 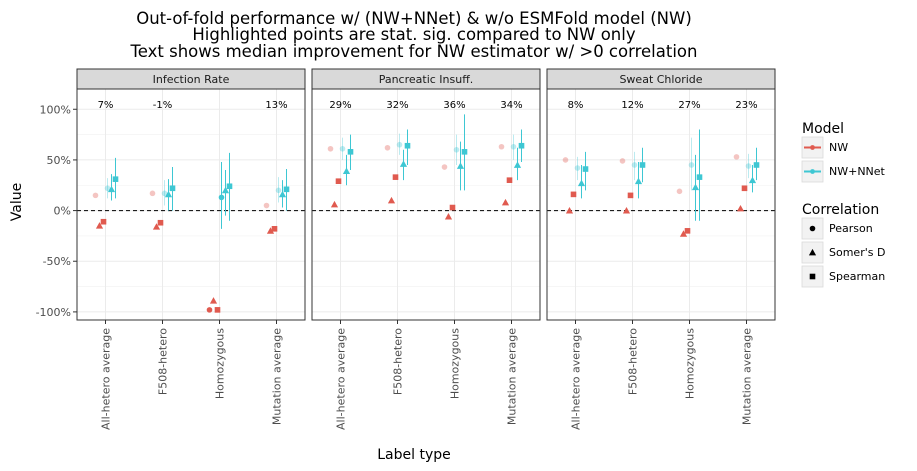 I want to click on median-improvement-label: 32%, so click(x=397, y=105).